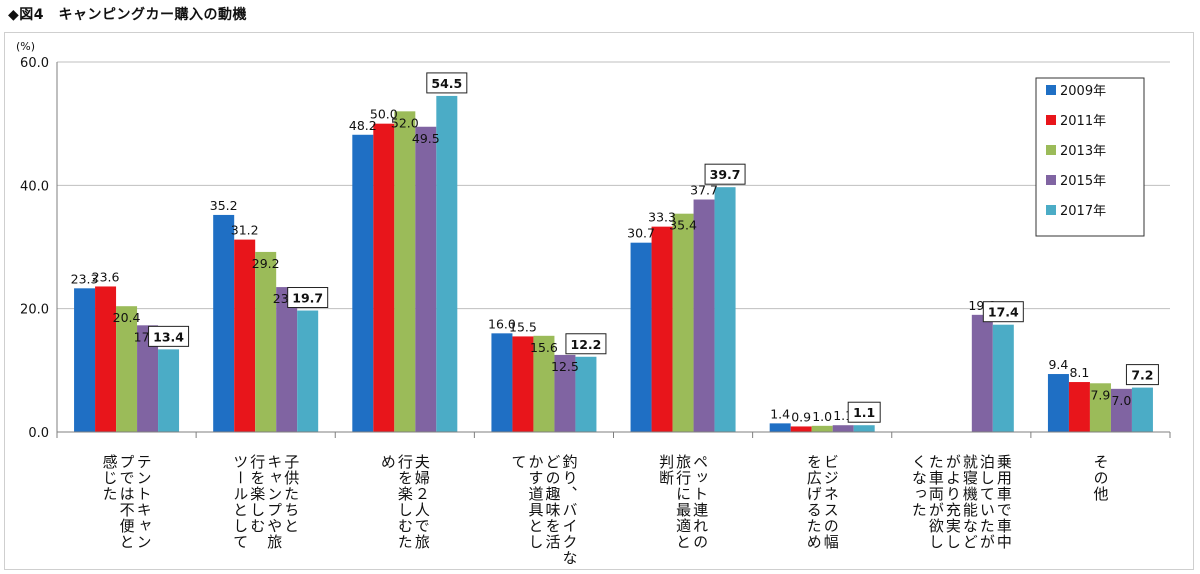 The height and width of the screenshot is (574, 1200). Describe the element at coordinates (245, 230) in the screenshot. I see `data-label: 31.2` at that location.